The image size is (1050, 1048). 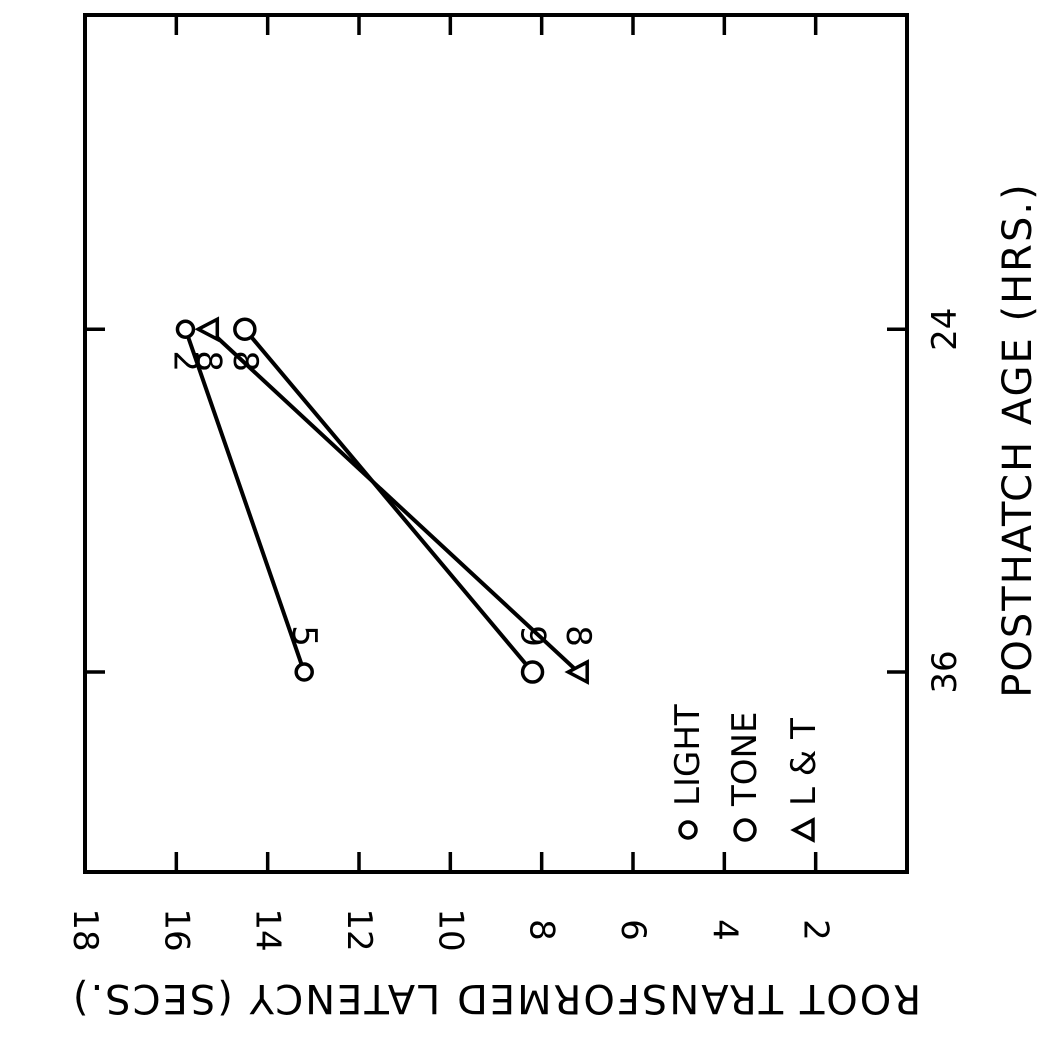 I want to click on legend-label: TONE, so click(x=745, y=759).